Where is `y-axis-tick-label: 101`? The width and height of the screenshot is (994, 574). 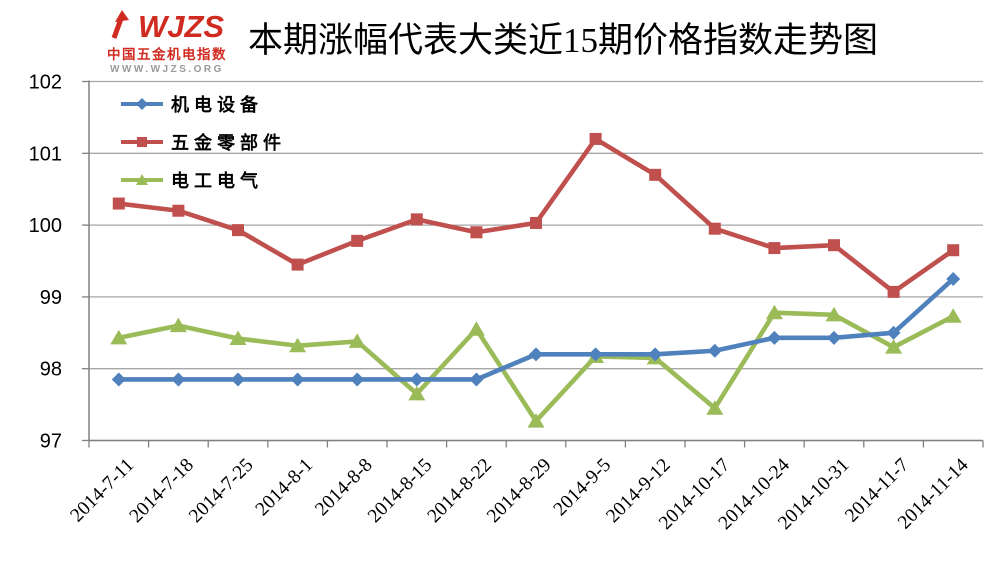 y-axis-tick-label: 101 is located at coordinates (45, 154).